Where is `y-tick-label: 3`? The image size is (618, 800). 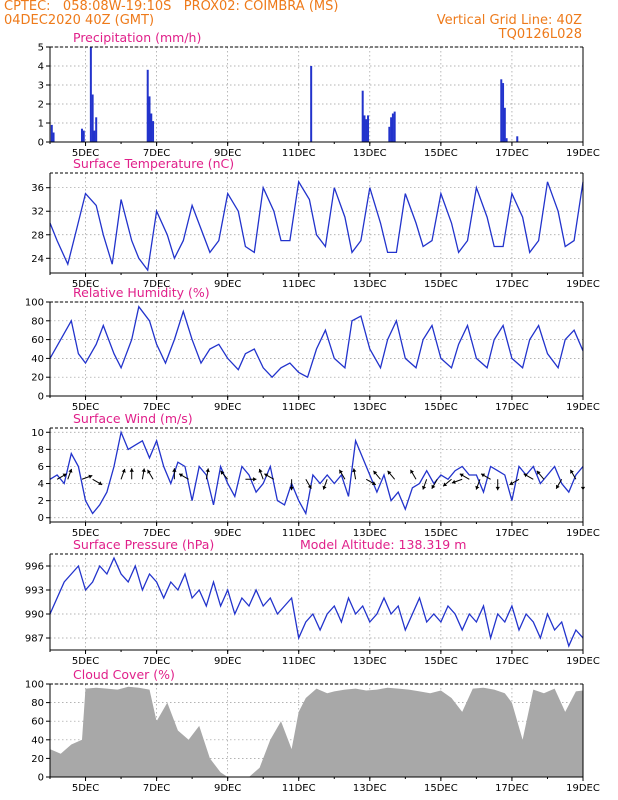 y-tick-label: 3 is located at coordinates (41, 86).